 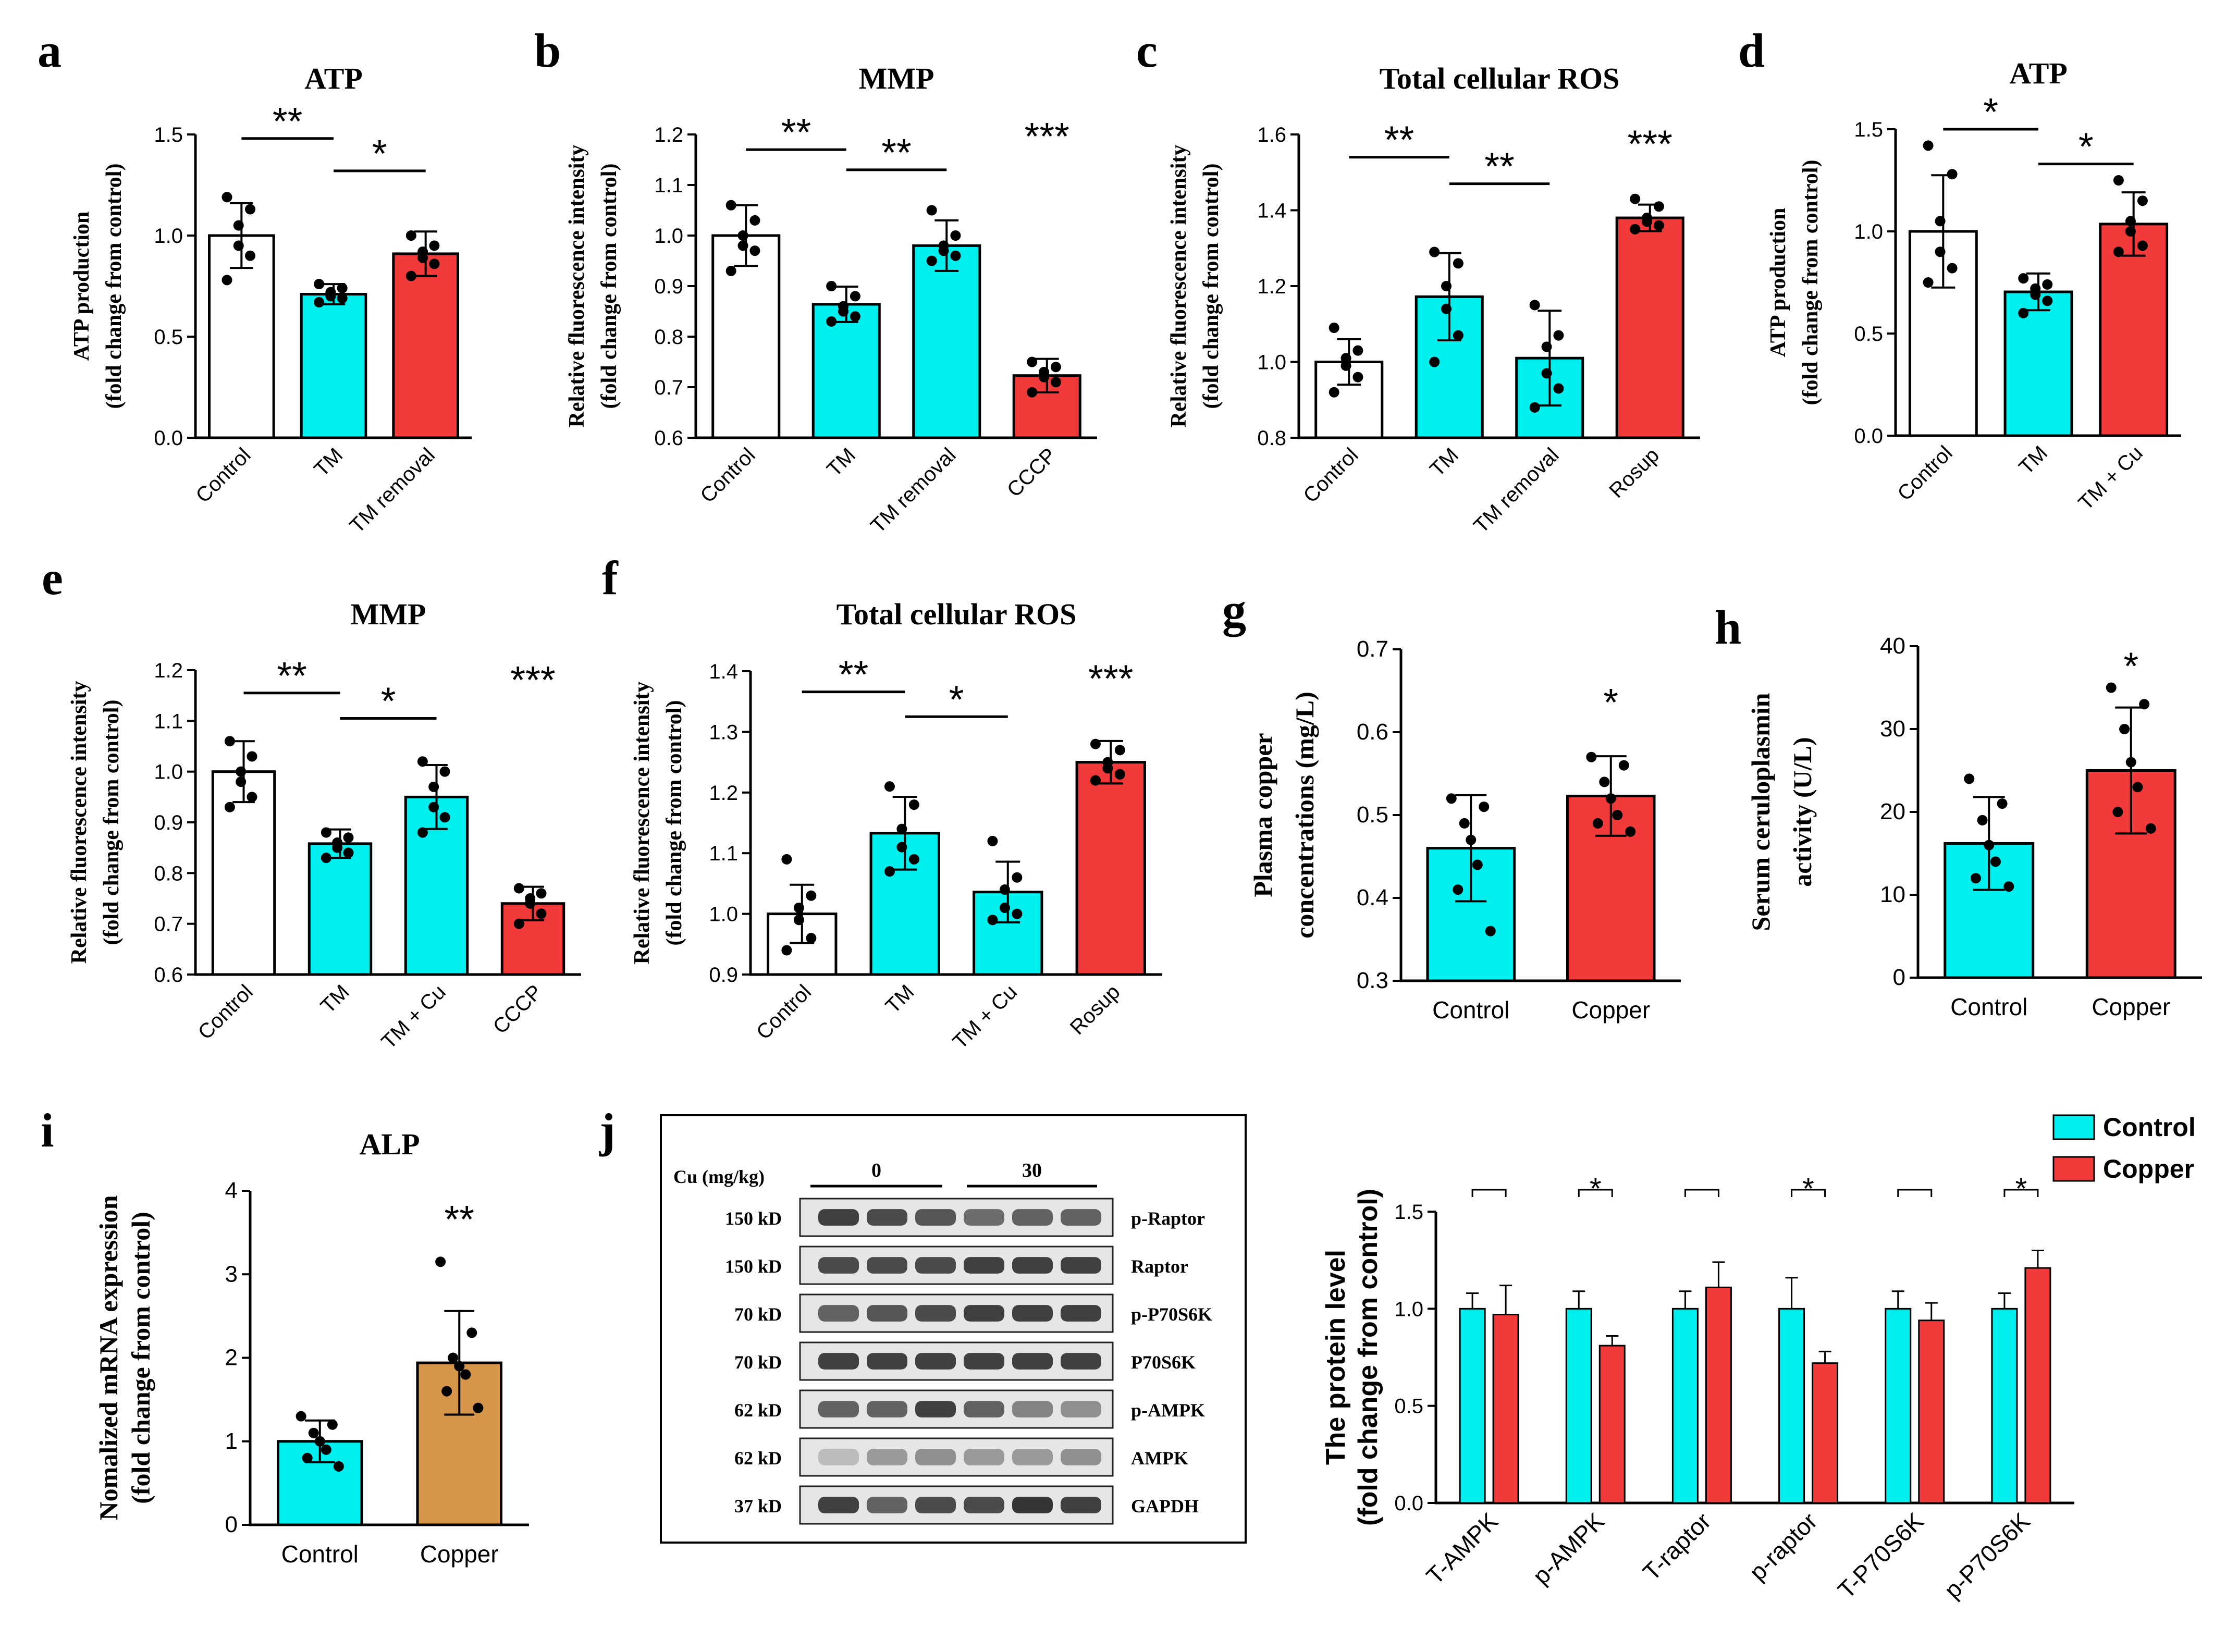 What do you see at coordinates (876, 1171) in the screenshot?
I see `blot-group-label: 0` at bounding box center [876, 1171].